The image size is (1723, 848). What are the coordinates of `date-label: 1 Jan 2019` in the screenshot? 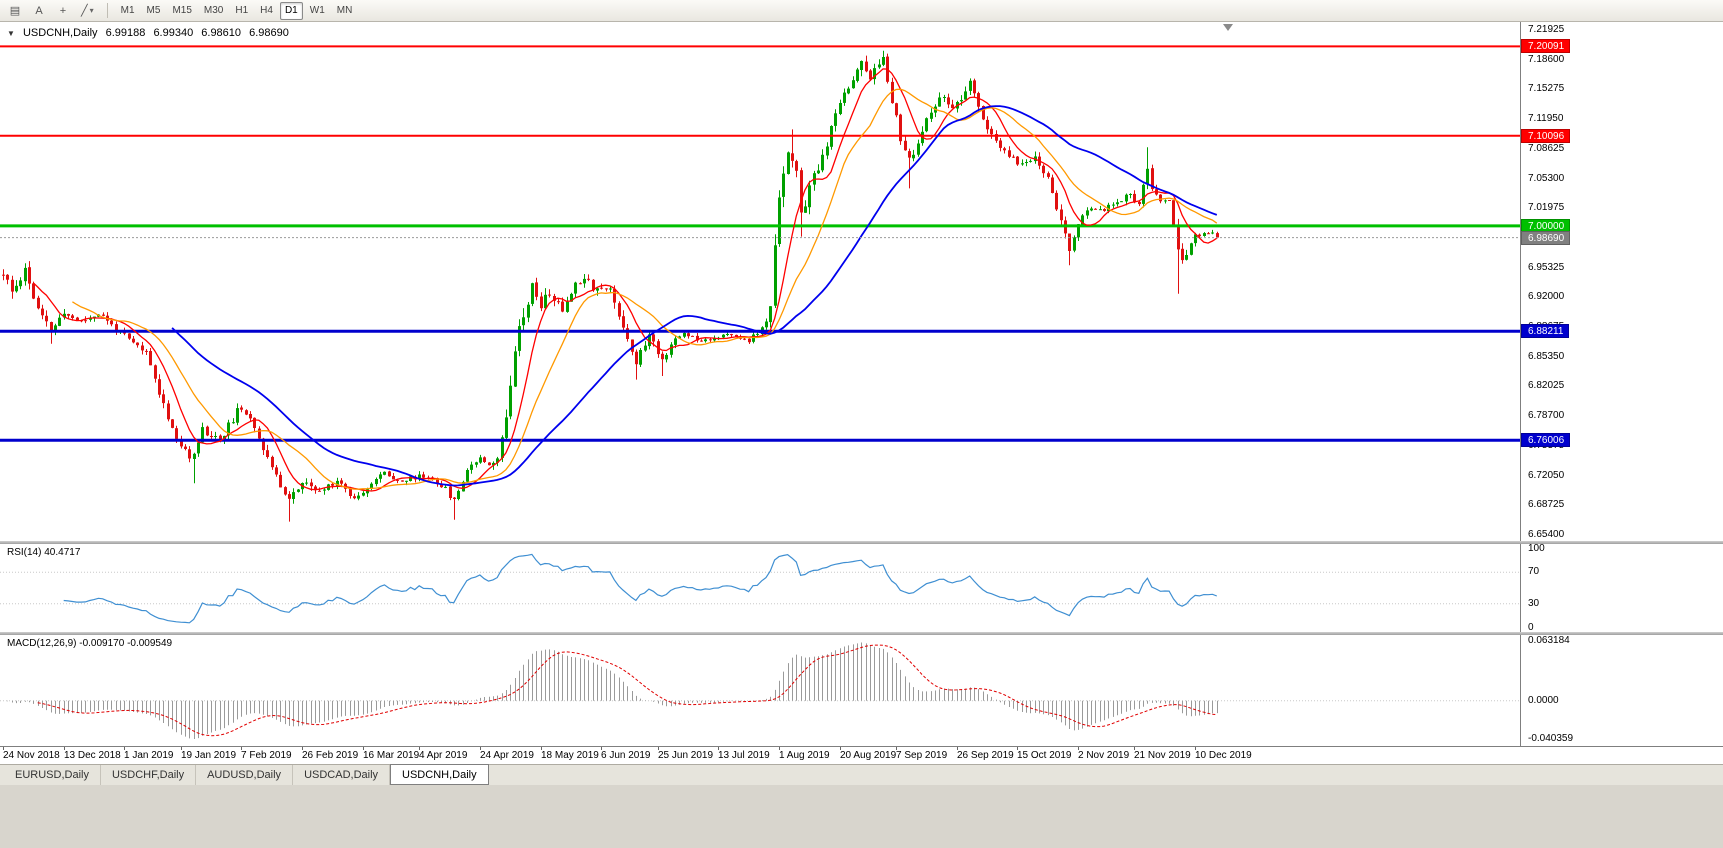 It's located at (149, 755).